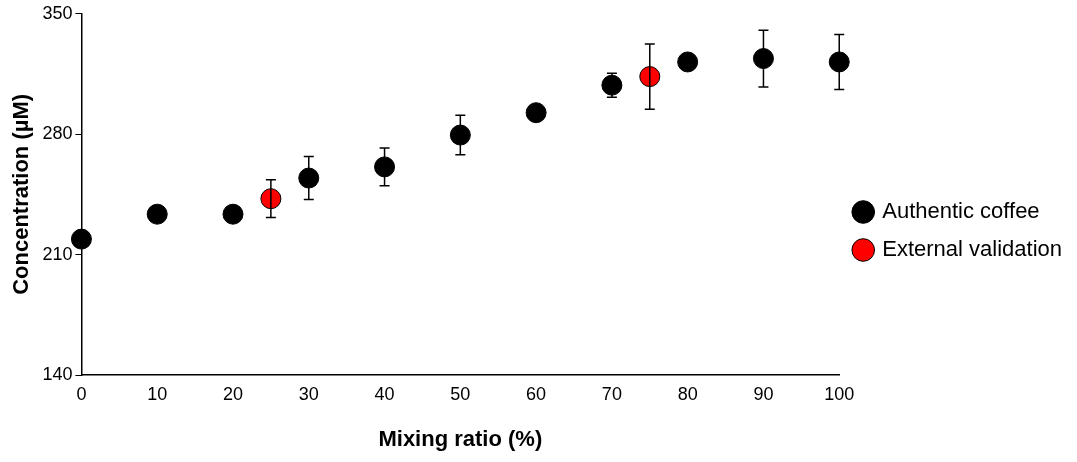 The image size is (1077, 462). I want to click on y-tick-label: 280, so click(57, 133).